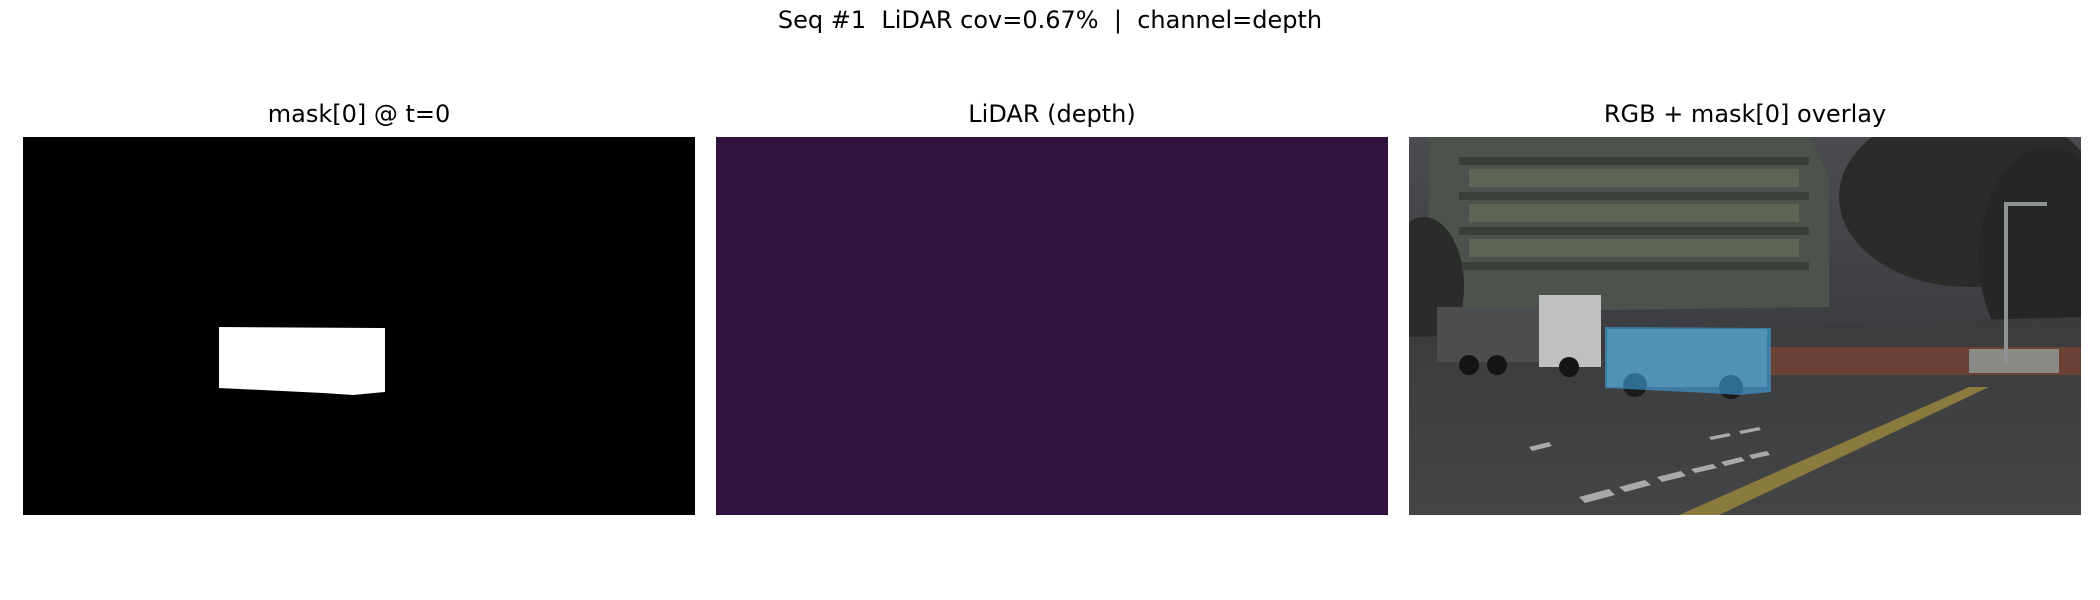 Image resolution: width=2100 pixels, height=600 pixels. Describe the element at coordinates (2014, 361) in the screenshot. I see `scene-barriers` at that location.